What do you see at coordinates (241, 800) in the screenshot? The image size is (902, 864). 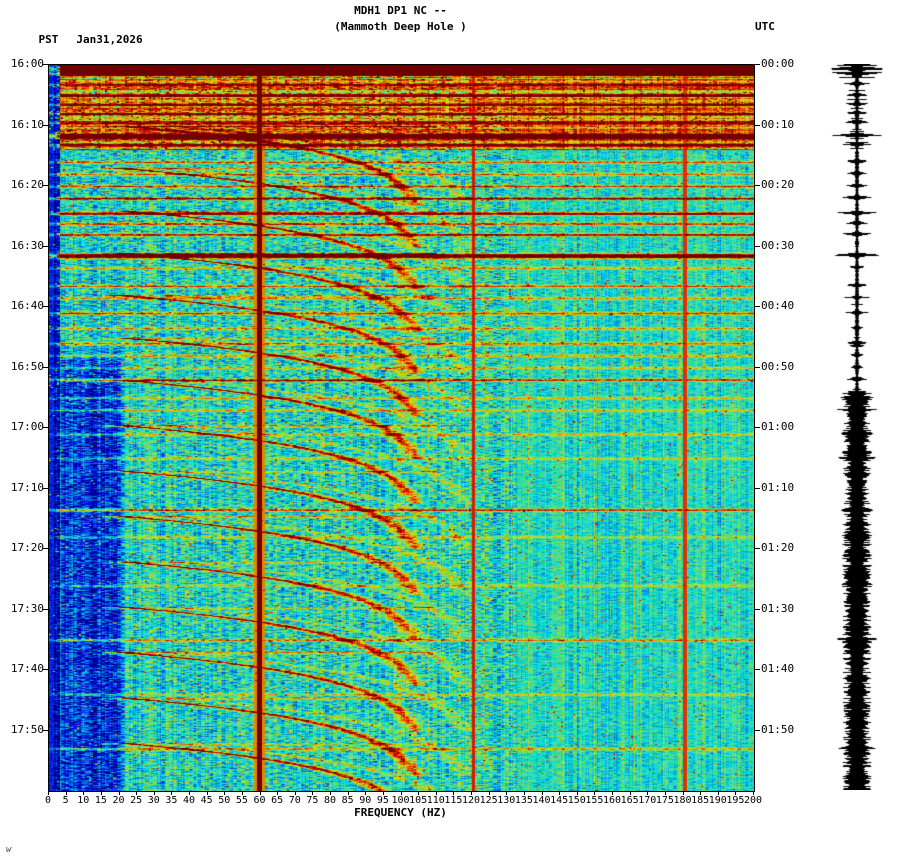 I see `frequency-tick-label: 55` at bounding box center [241, 800].